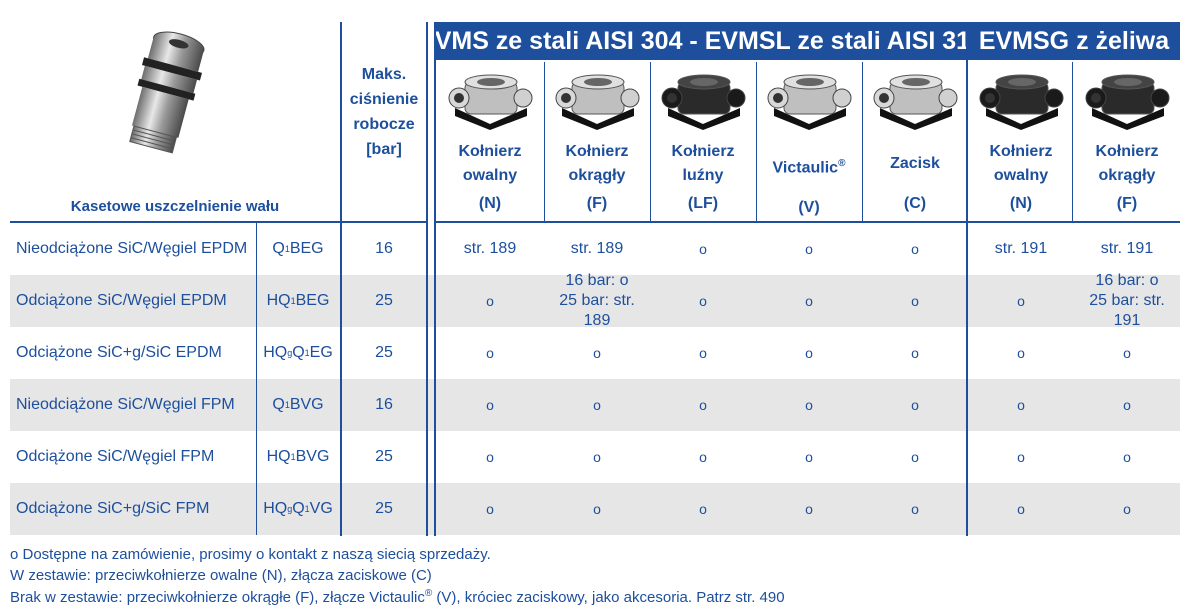 This screenshot has height=614, width=1190. I want to click on seal-code: Q 1 BVG, so click(298, 405).